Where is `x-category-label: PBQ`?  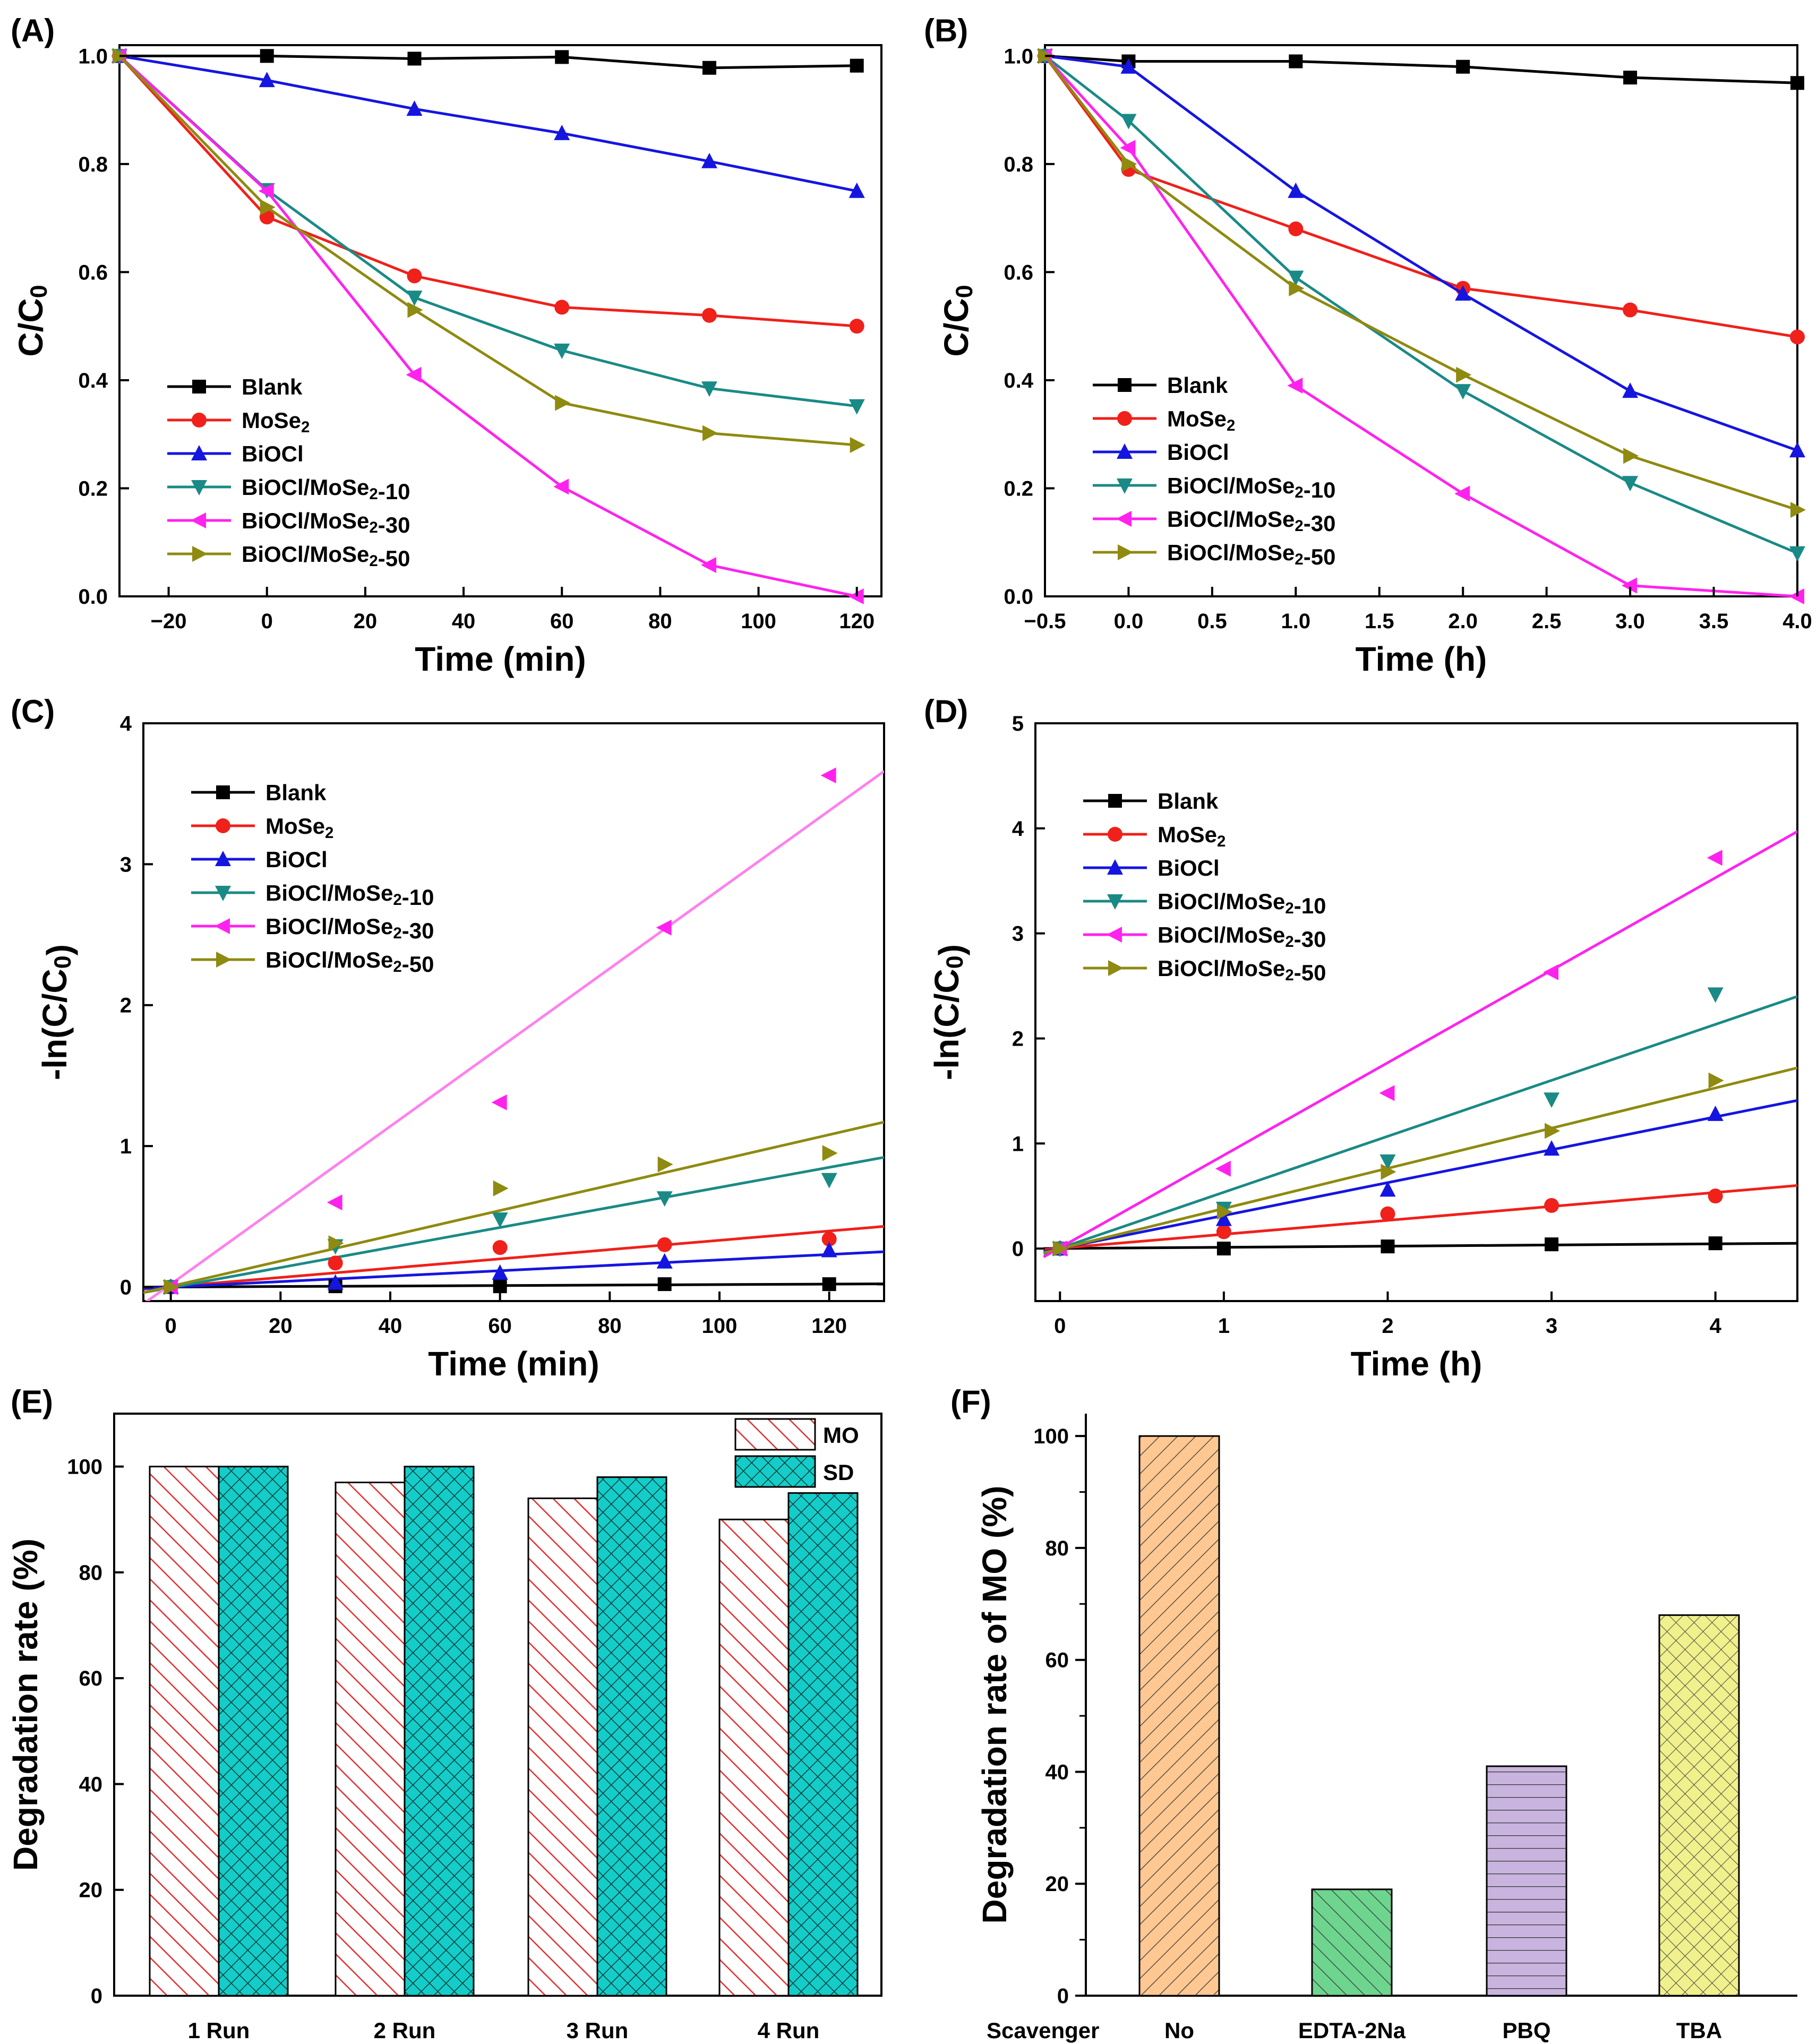
x-category-label: PBQ is located at coordinates (1526, 2030).